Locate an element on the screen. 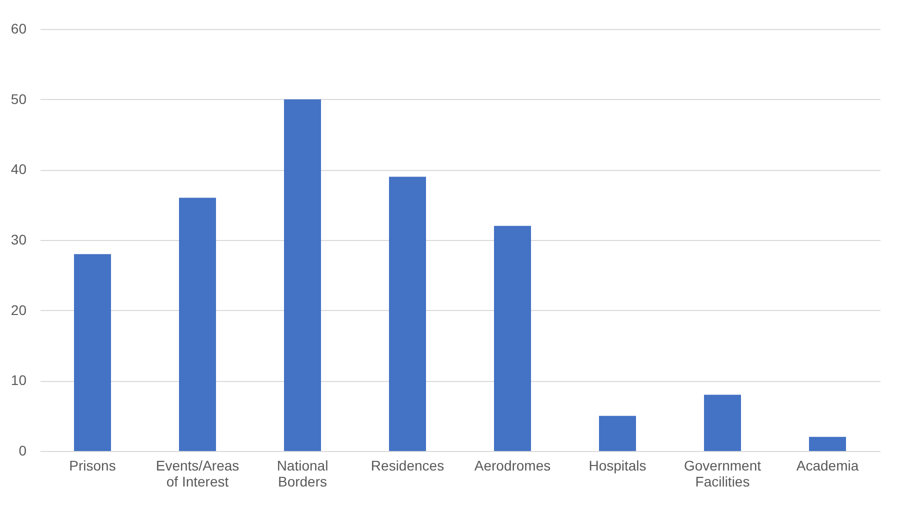 This screenshot has width=900, height=506. x-tick-label: Hospitals is located at coordinates (617, 466).